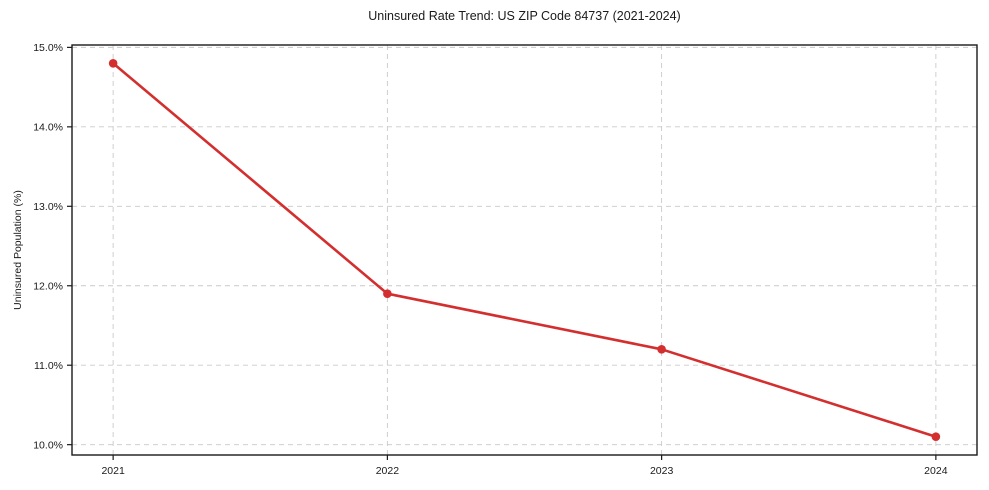 This screenshot has width=989, height=490. What do you see at coordinates (48, 286) in the screenshot?
I see `y-tick-label: 12.0%` at bounding box center [48, 286].